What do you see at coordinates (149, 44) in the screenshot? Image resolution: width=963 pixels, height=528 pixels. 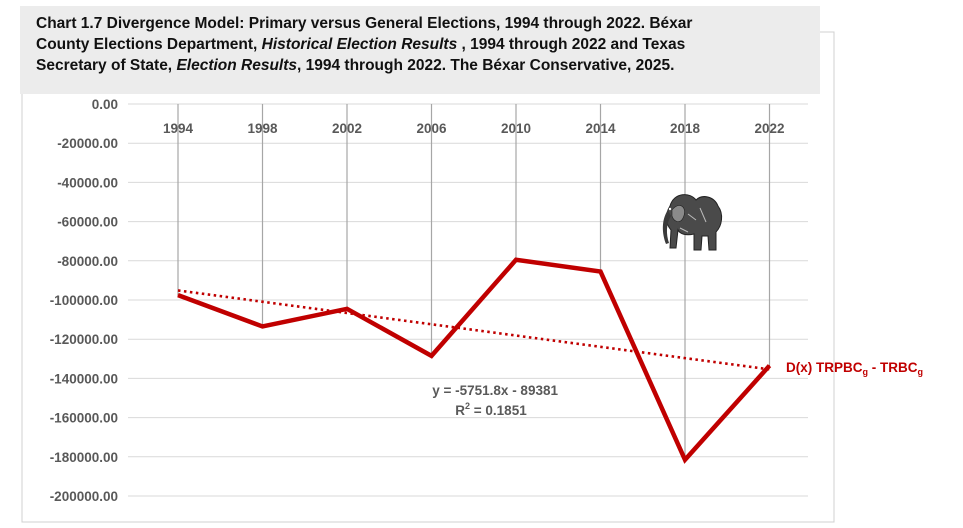 I see `title-text: County Elections Department,` at bounding box center [149, 44].